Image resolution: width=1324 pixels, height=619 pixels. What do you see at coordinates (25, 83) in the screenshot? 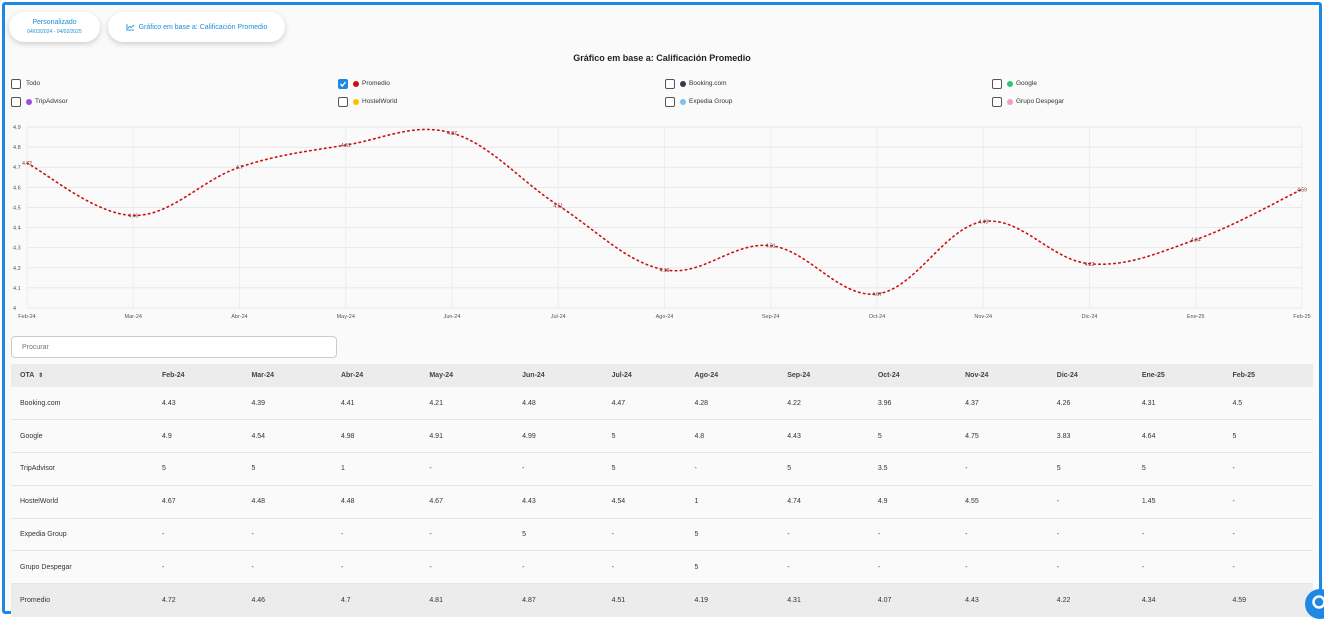
I see `legend-item-todo: Todo` at bounding box center [25, 83].